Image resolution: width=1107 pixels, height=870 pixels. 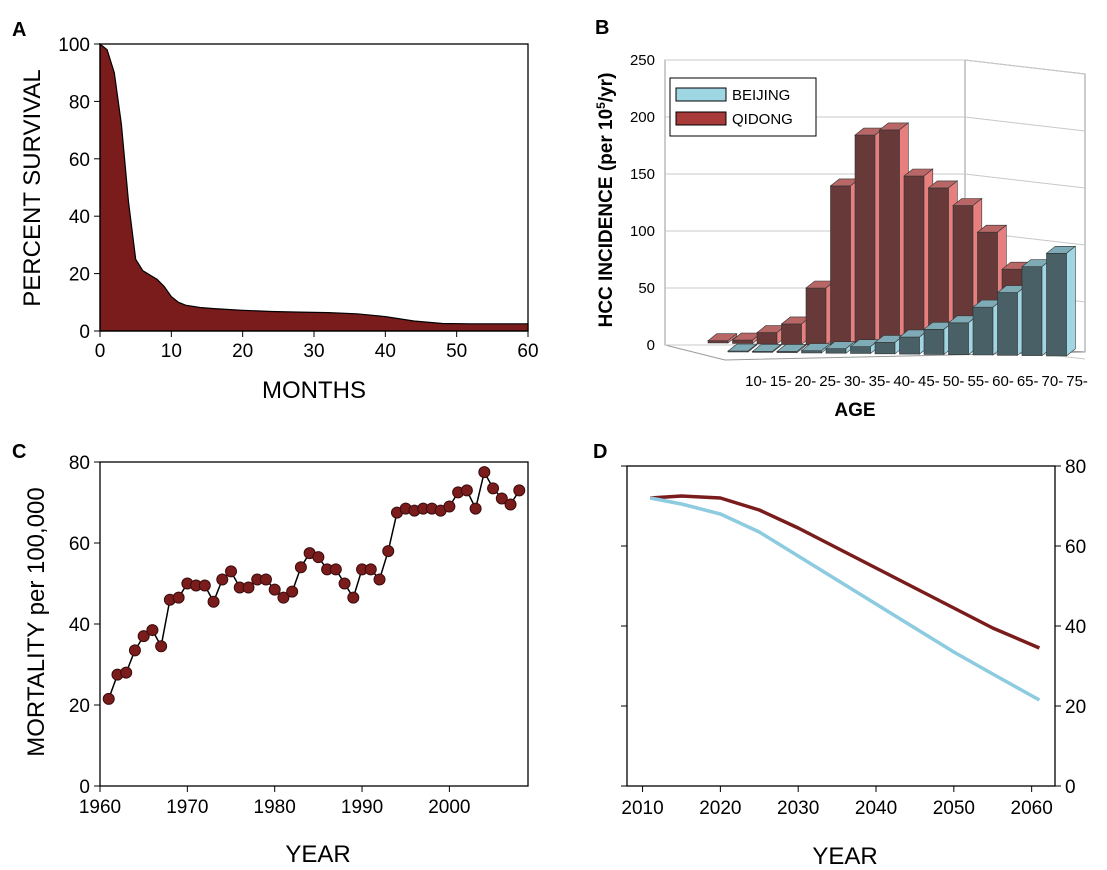 I want to click on x-tick-label: 65-, so click(x=1028, y=381).